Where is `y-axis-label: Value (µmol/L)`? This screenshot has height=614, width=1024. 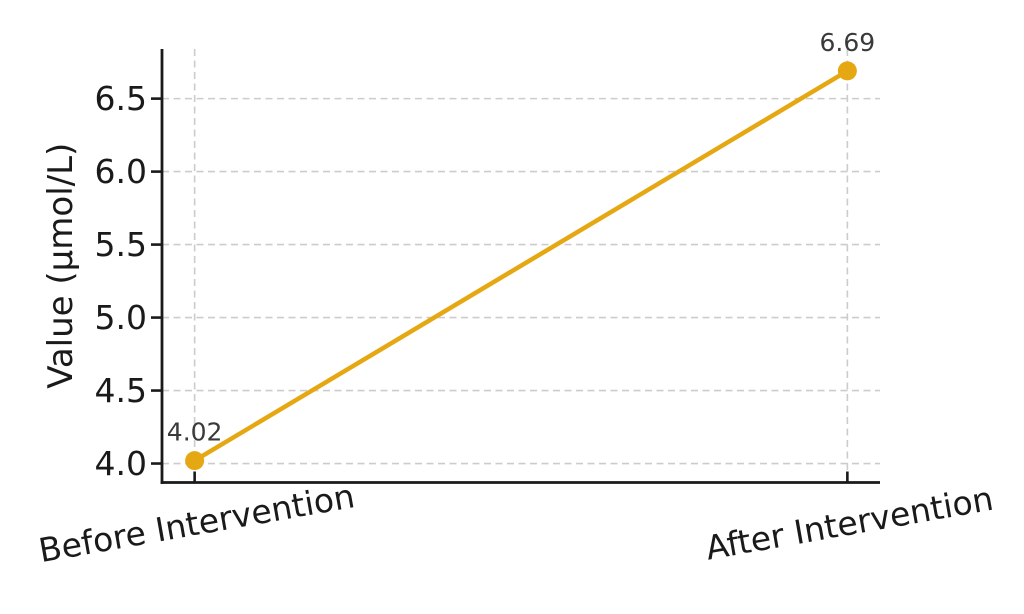
y-axis-label: Value (µmol/L) is located at coordinates (61, 266).